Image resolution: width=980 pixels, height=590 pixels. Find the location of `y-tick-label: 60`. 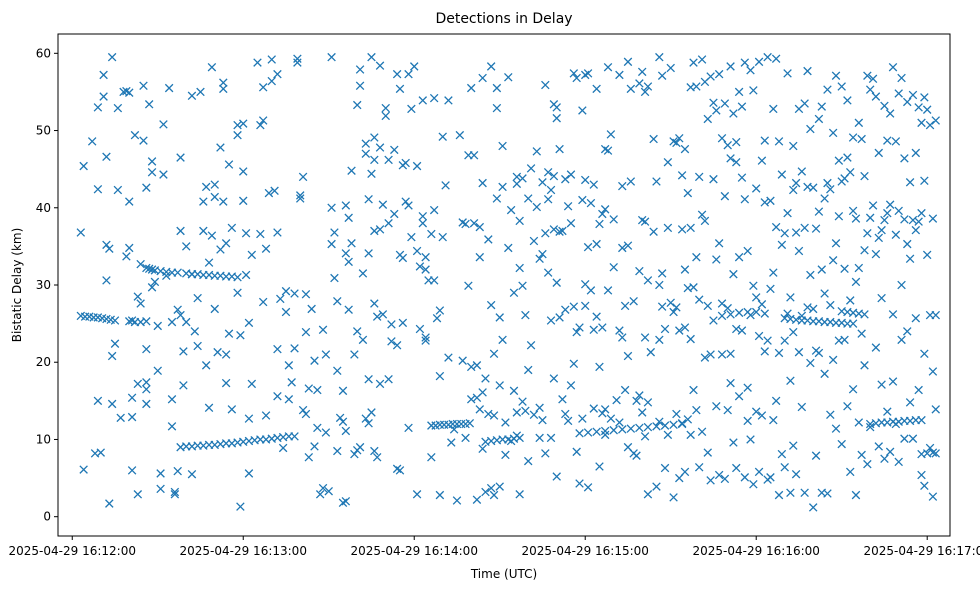

y-tick-label: 60 is located at coordinates (43, 53).